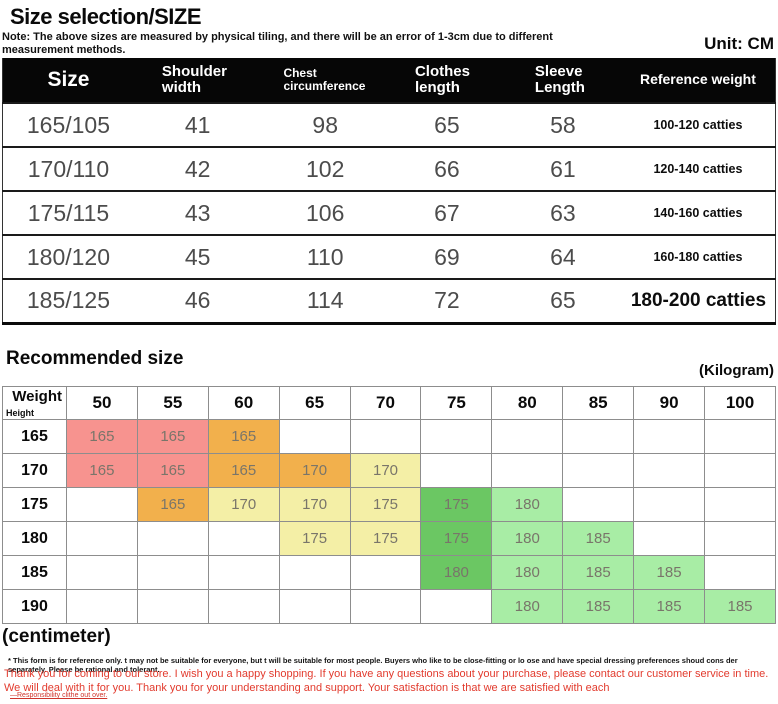 The height and width of the screenshot is (704, 778). What do you see at coordinates (37, 396) in the screenshot?
I see `corner-weight-label: Weight` at bounding box center [37, 396].